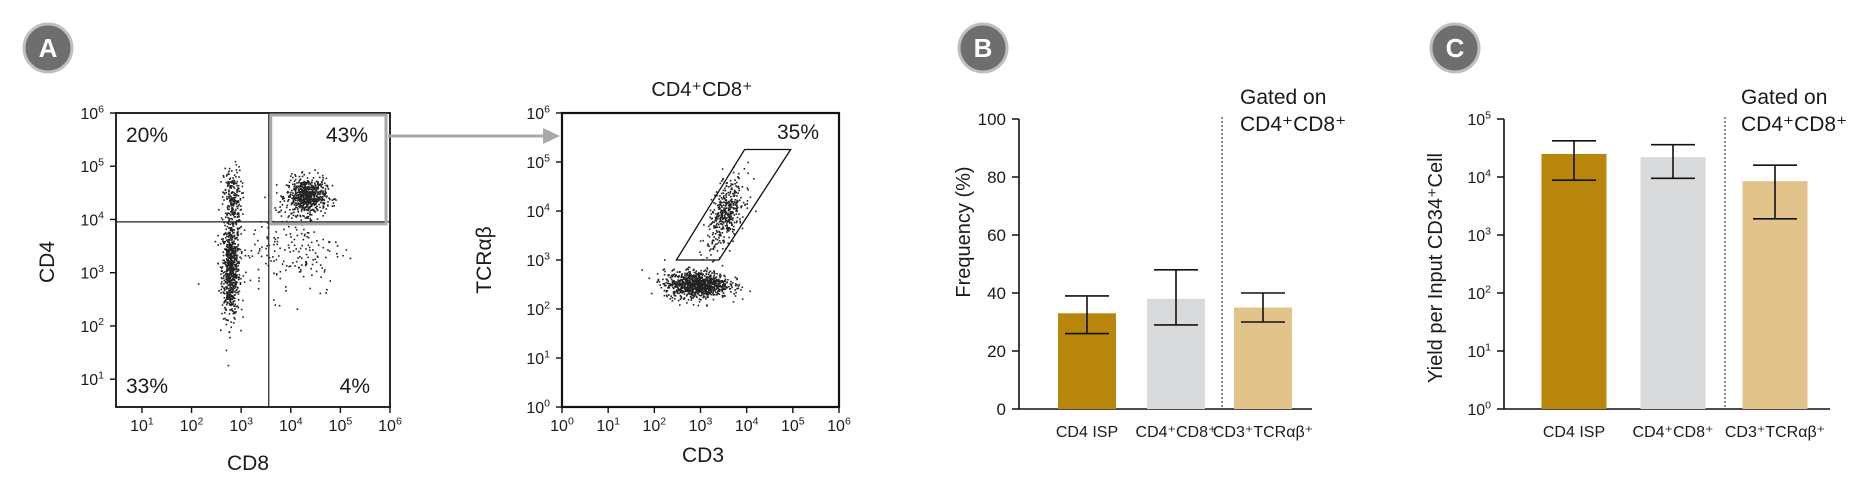  What do you see at coordinates (253, 260) in the screenshot?
I see `a-scatter-frame` at bounding box center [253, 260].